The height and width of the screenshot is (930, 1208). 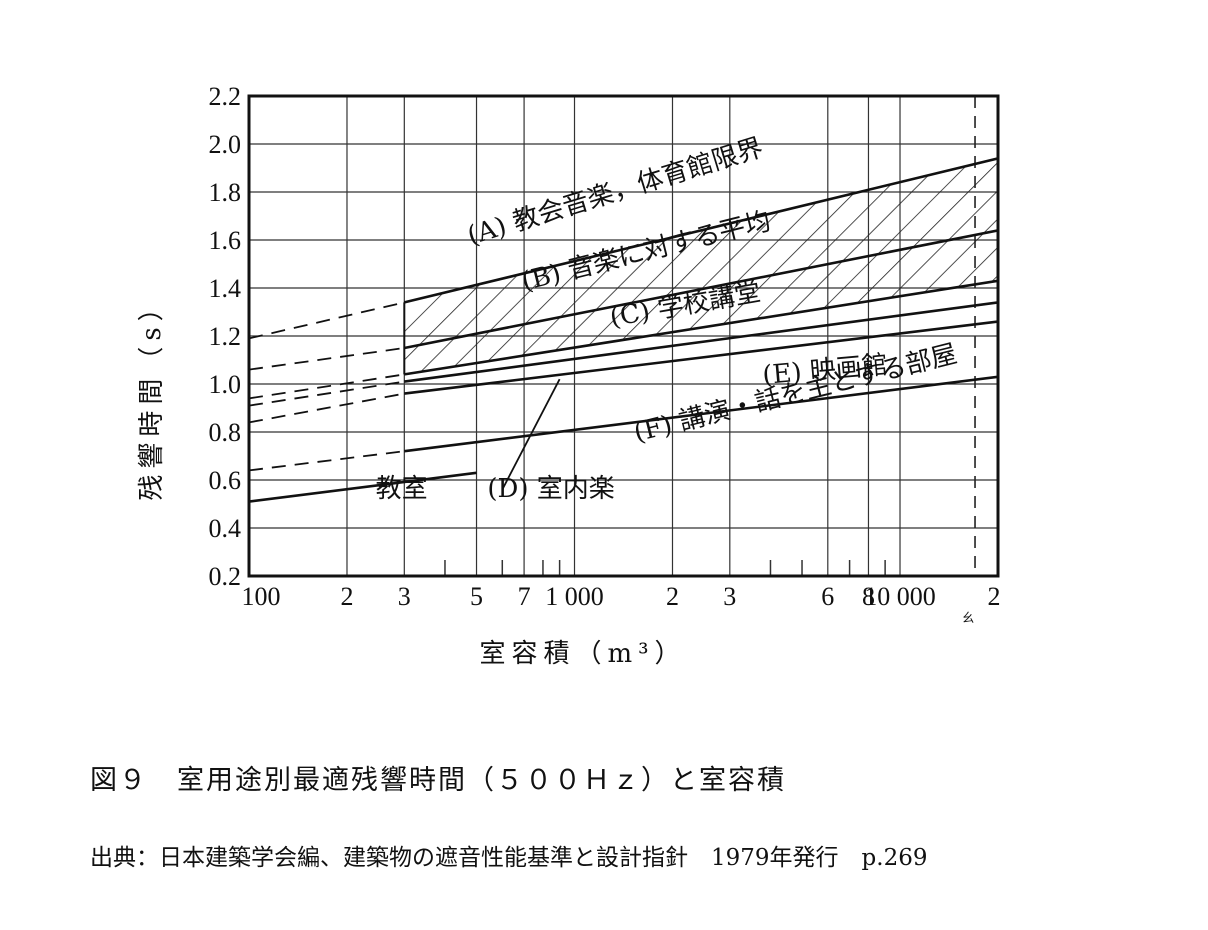 I want to click on y-tick-label: 1.2, so click(x=225, y=336).